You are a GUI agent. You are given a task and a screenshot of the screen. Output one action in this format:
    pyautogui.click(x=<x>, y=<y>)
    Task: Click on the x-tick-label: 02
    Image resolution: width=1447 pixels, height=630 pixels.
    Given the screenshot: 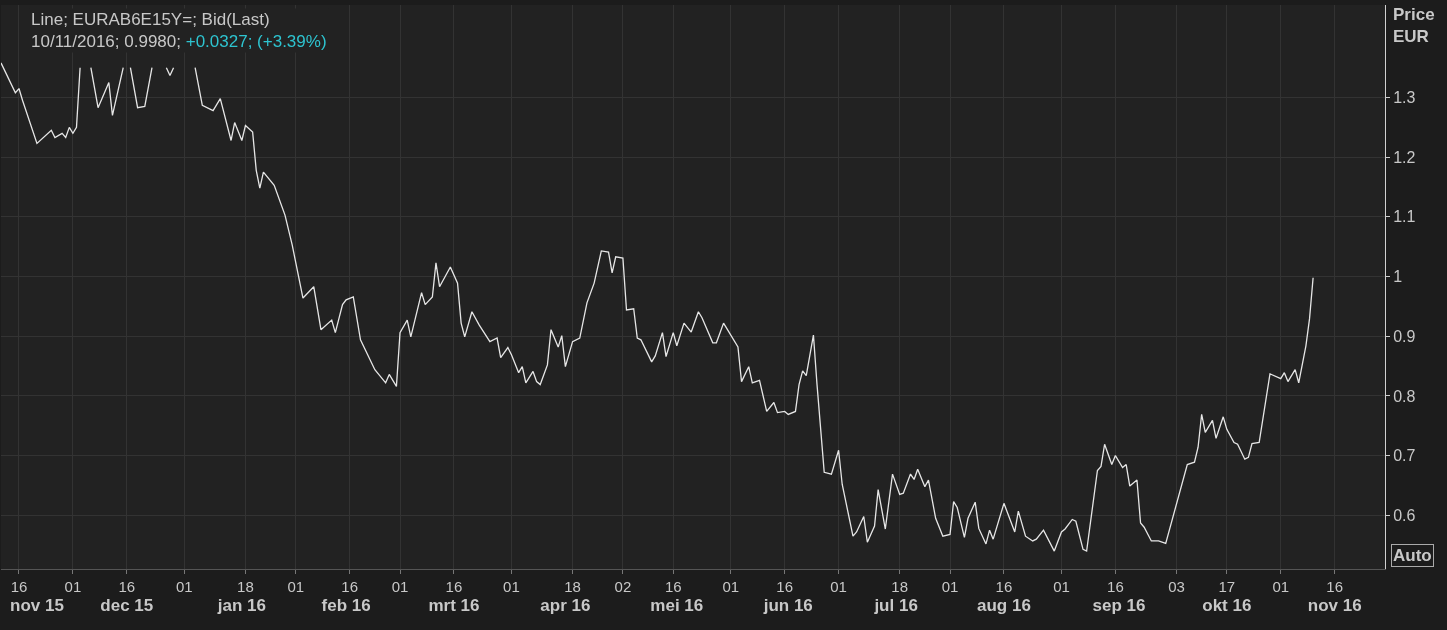 What is the action you would take?
    pyautogui.click(x=623, y=586)
    